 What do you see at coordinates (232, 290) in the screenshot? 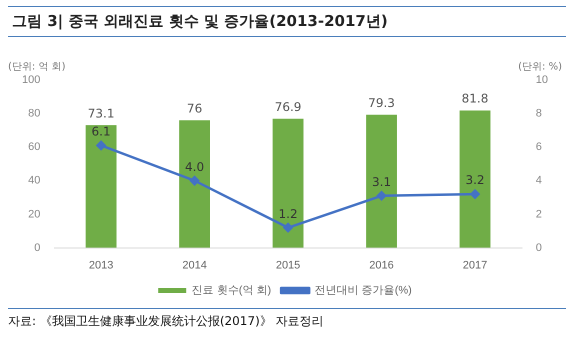
I see `legend-label: 진료 횟수(억 회)` at bounding box center [232, 290].